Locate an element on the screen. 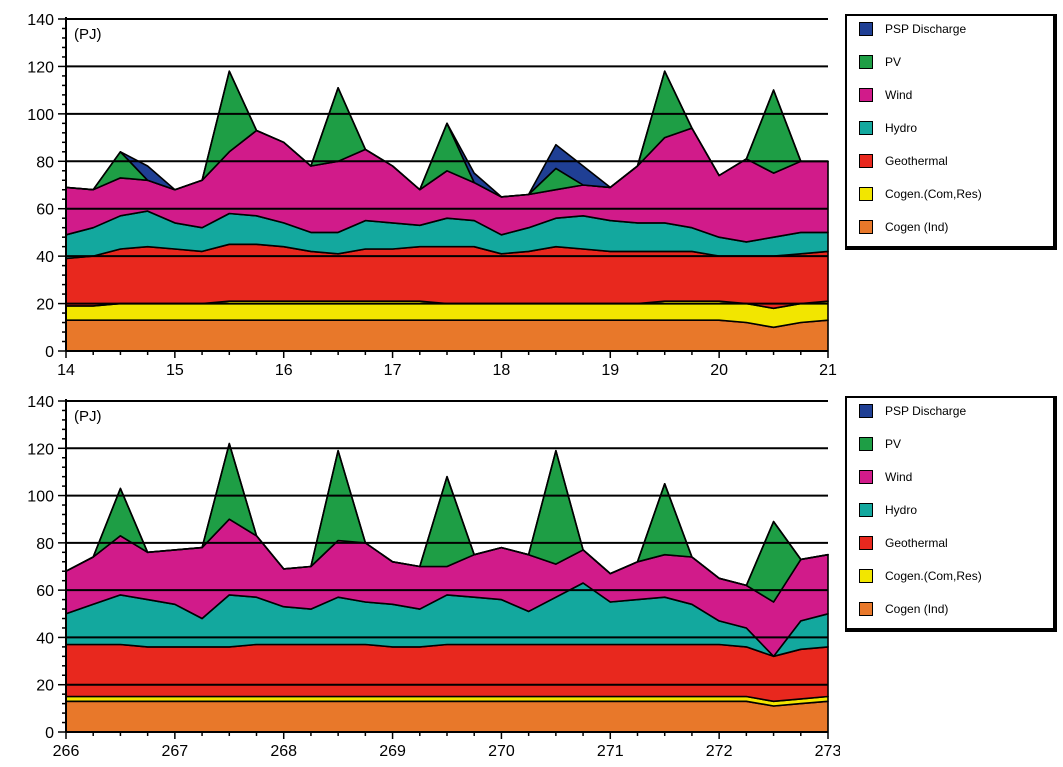  x-tick-label: 16 is located at coordinates (284, 370).